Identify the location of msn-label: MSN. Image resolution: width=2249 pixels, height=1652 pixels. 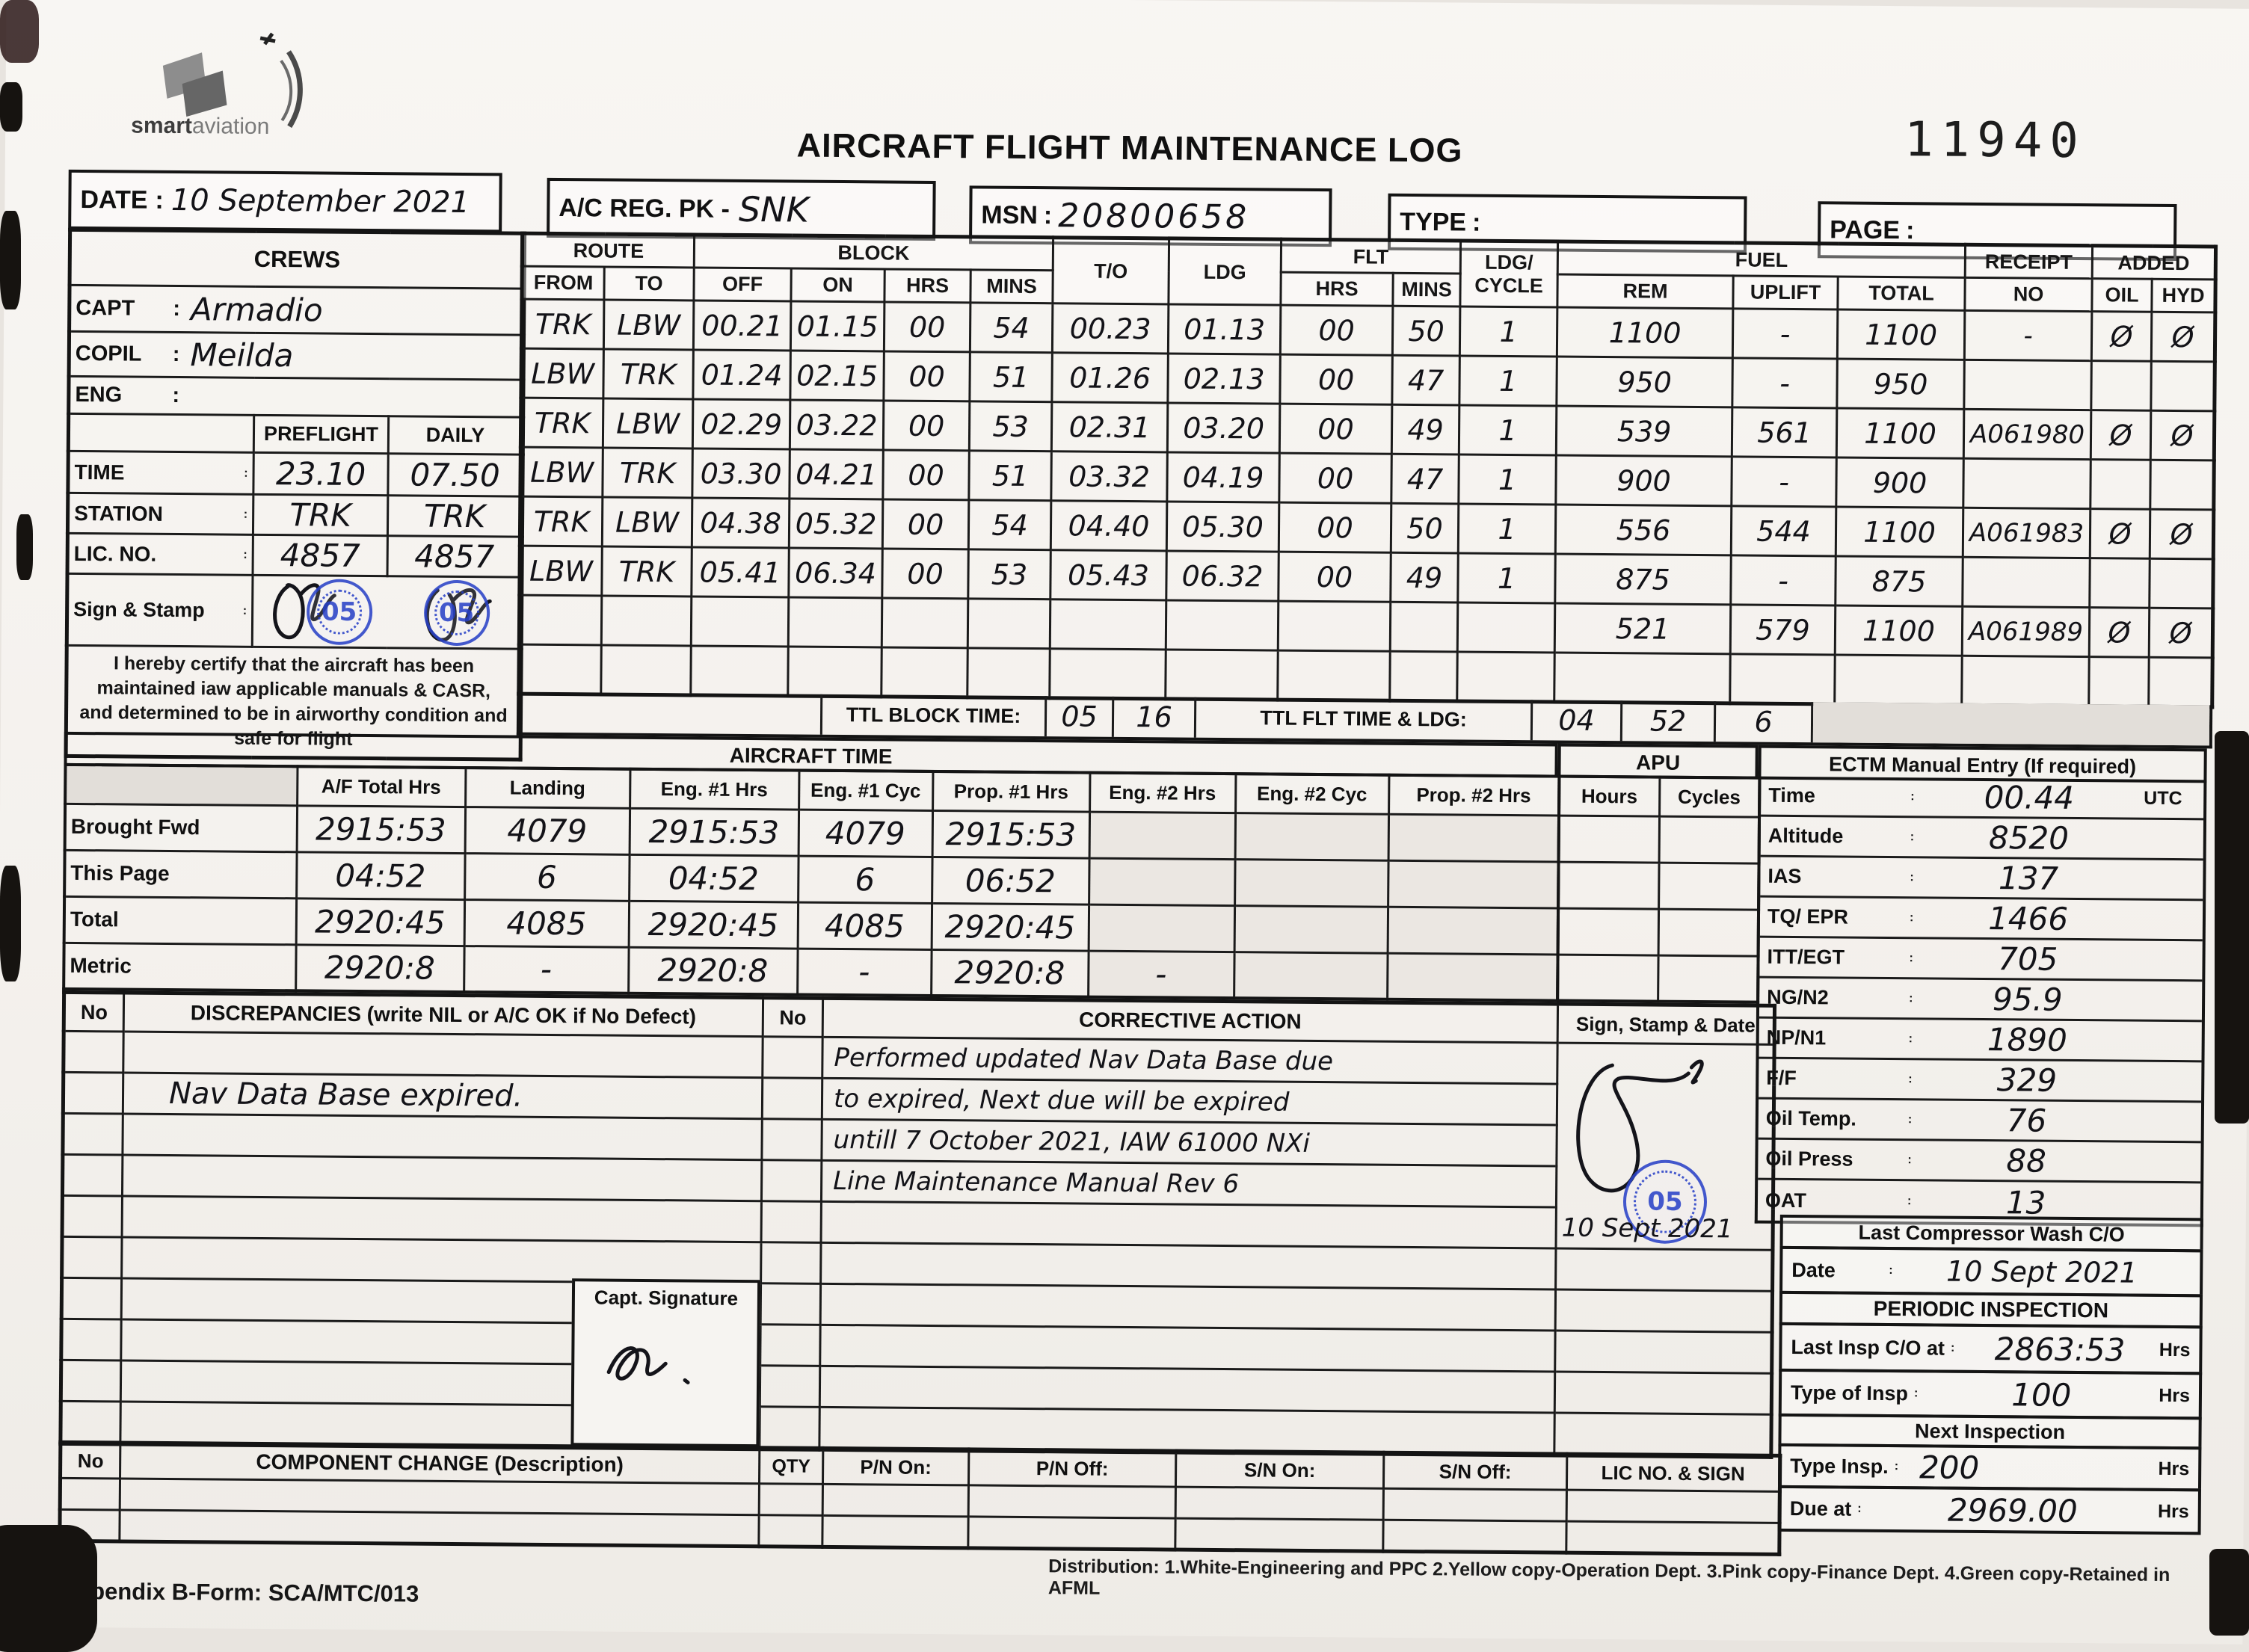
(1010, 215).